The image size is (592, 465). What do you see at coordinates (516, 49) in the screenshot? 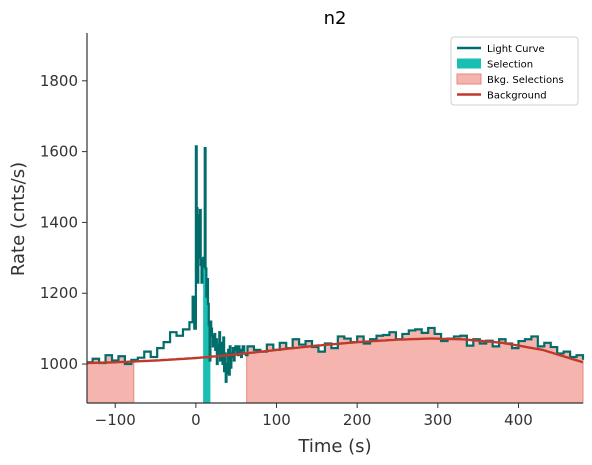
I see `legend-label: Light Curve` at bounding box center [516, 49].